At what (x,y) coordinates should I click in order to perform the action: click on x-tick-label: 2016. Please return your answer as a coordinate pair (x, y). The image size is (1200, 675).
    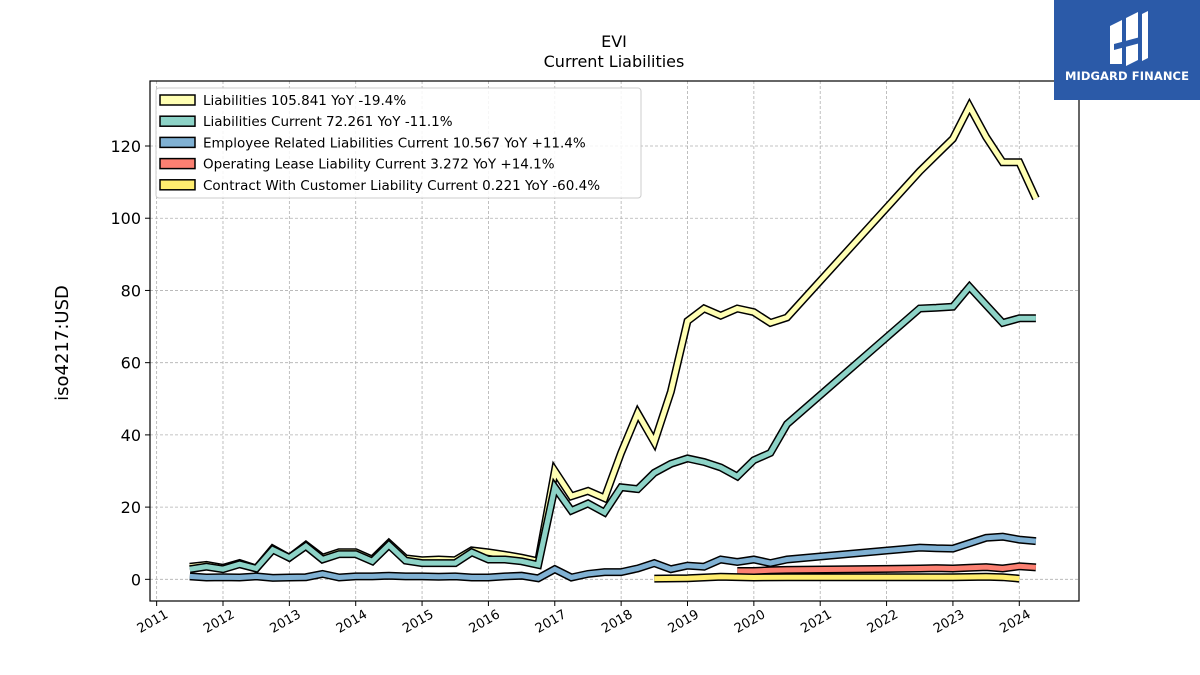
    Looking at the image, I should click on (485, 622).